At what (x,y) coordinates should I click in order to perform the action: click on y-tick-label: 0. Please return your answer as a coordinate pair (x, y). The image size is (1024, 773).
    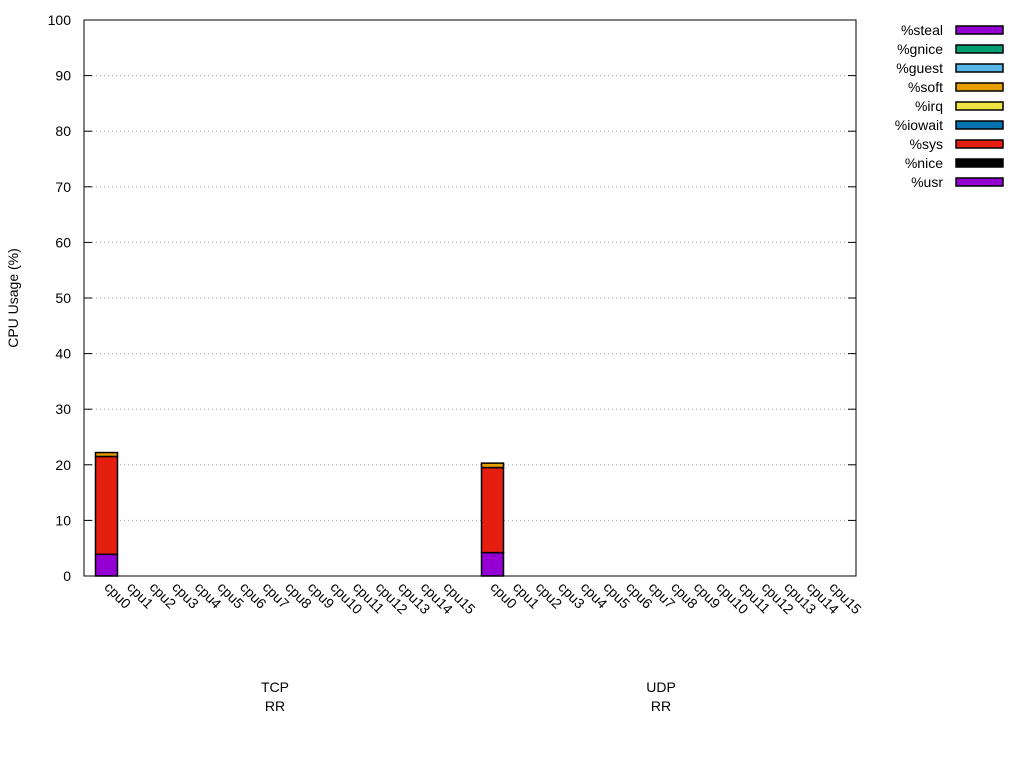
    Looking at the image, I should click on (67, 576).